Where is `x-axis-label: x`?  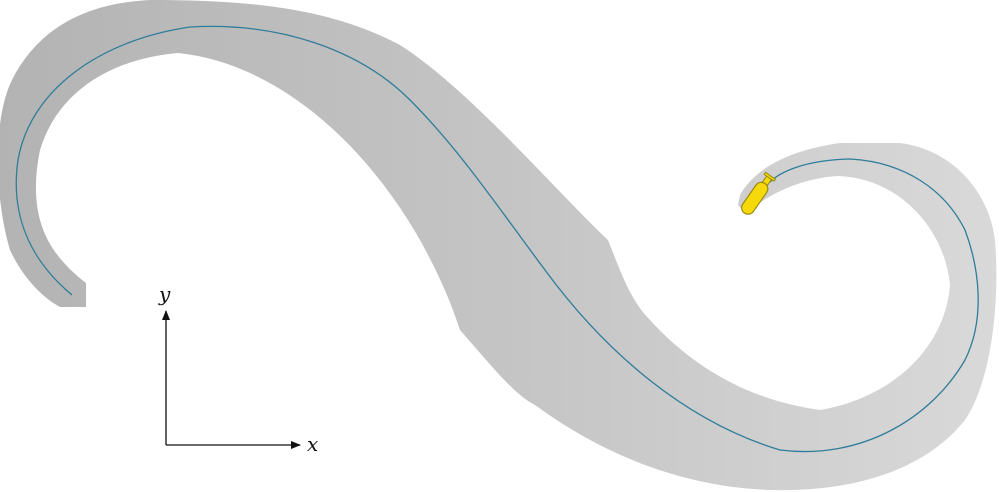
x-axis-label: x is located at coordinates (312, 444).